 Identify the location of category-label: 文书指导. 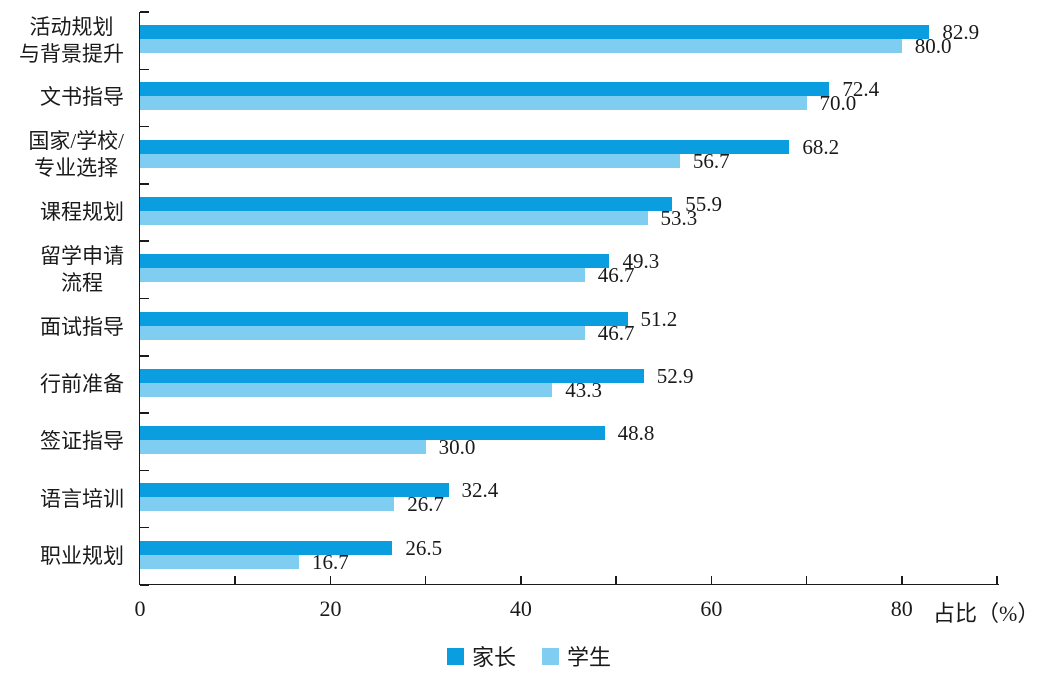
(62, 97).